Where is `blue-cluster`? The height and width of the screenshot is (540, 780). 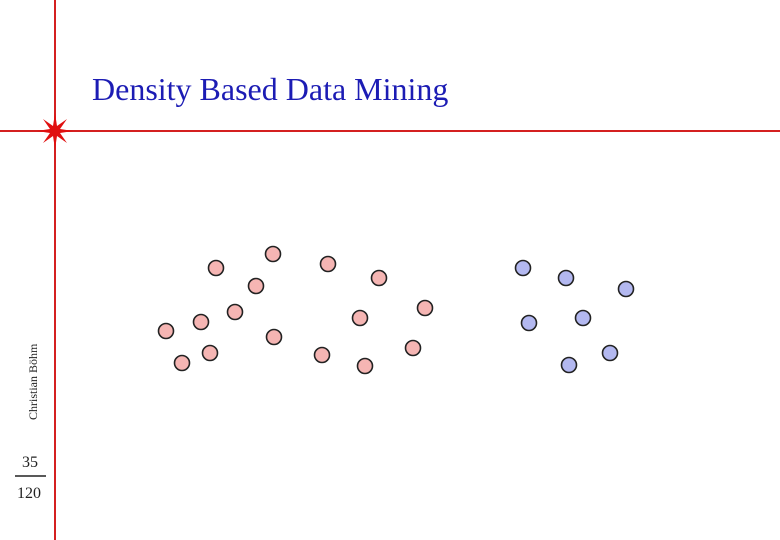
blue-cluster is located at coordinates (574, 316).